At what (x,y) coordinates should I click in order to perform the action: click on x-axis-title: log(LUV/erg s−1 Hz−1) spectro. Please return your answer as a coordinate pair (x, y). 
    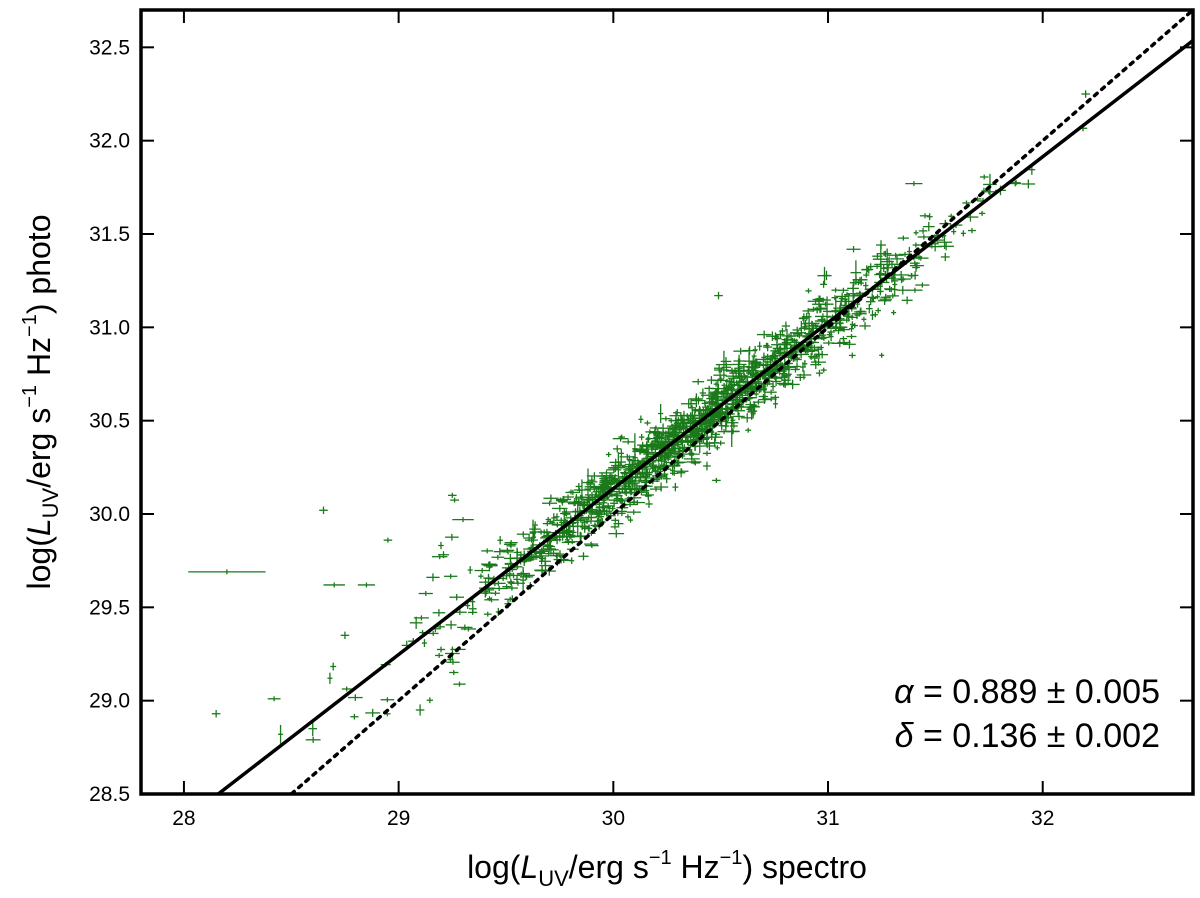
    Looking at the image, I should click on (667, 869).